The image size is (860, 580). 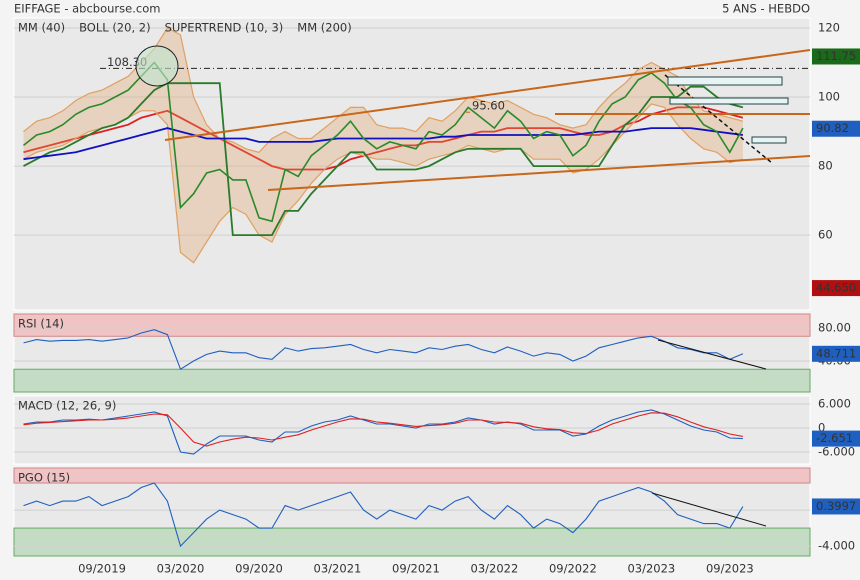 I want to click on panel, so click(x=412, y=430).